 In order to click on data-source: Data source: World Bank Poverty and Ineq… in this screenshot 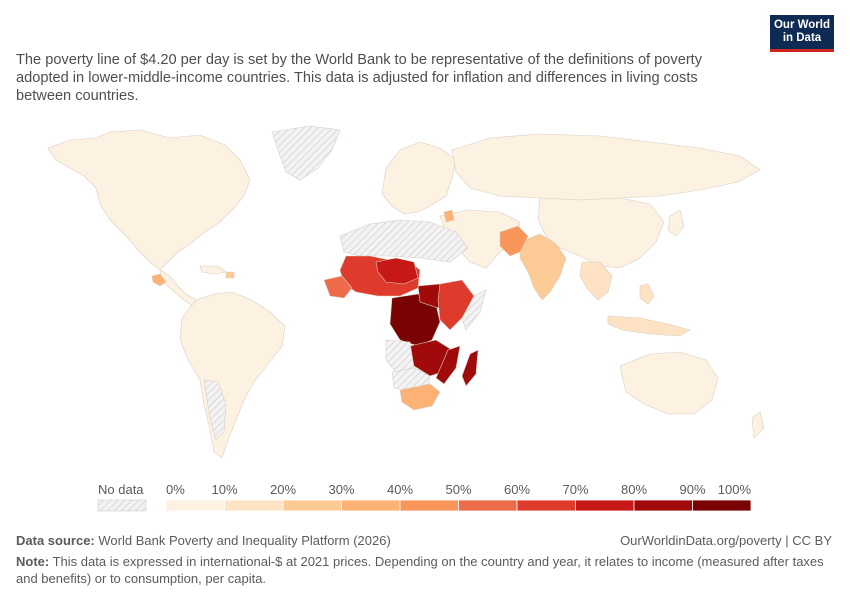, I will do `click(203, 540)`.